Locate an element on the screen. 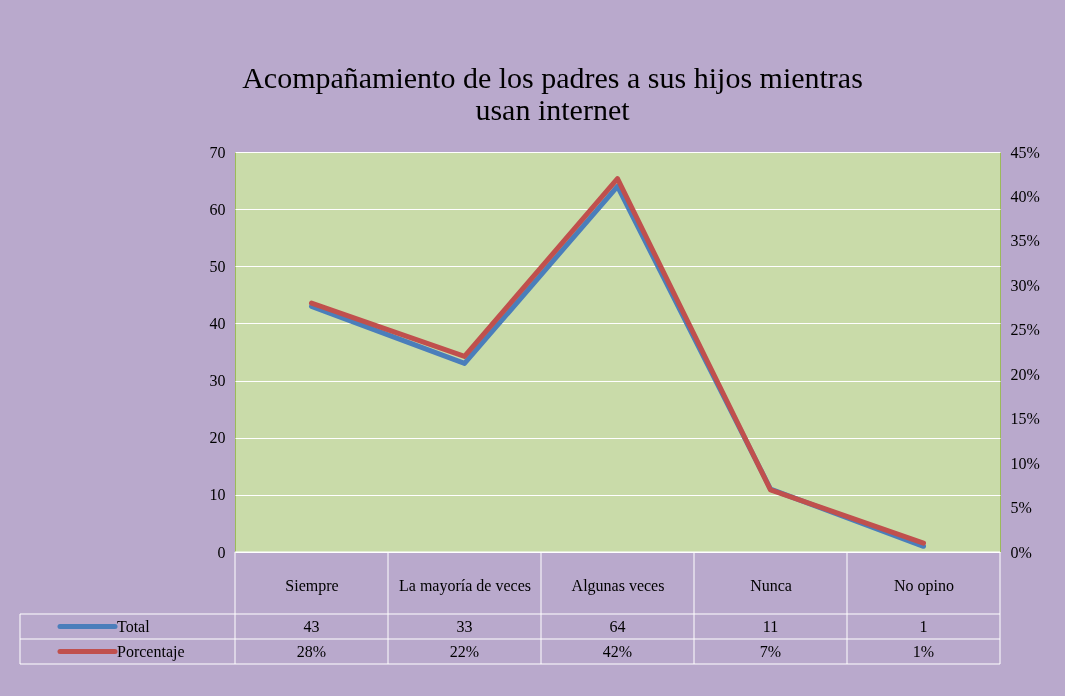  y-tick-label: 0 is located at coordinates (221, 552).